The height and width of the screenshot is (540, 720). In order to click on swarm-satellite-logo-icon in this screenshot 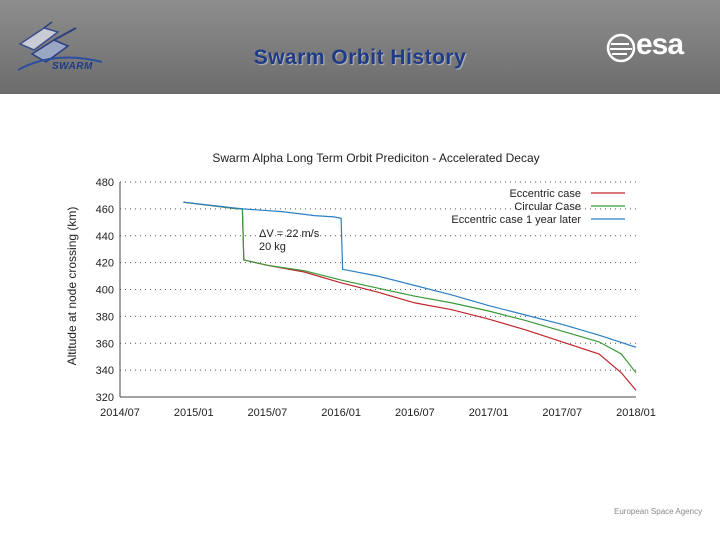, I will do `click(60, 46)`.